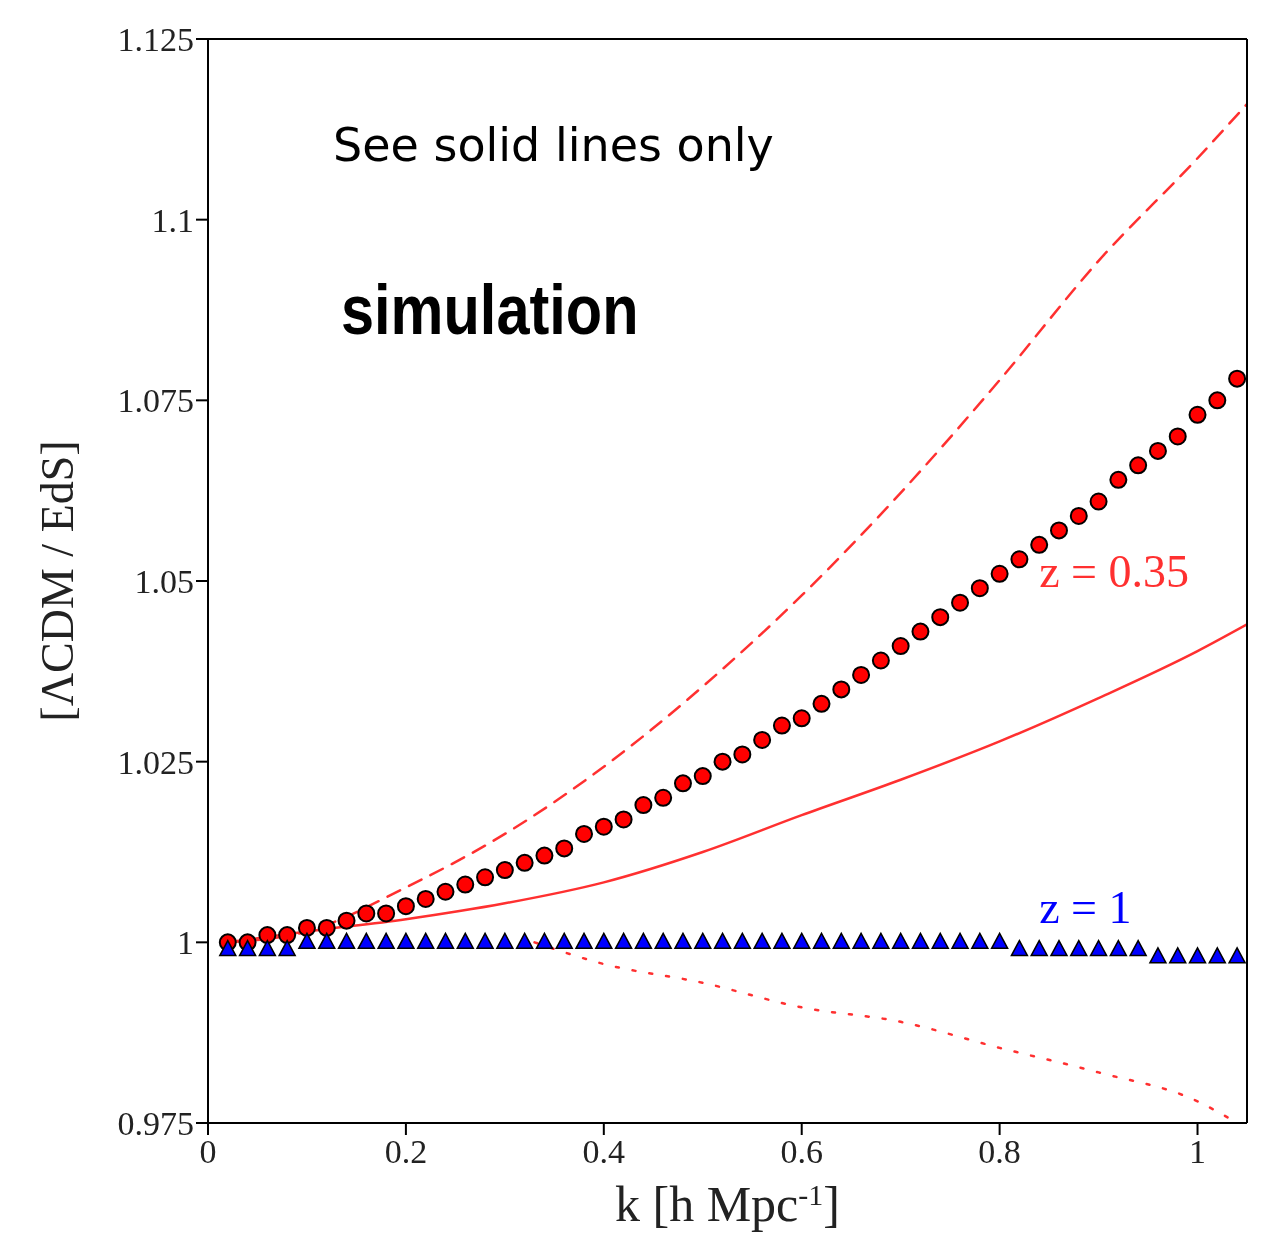 Image resolution: width=1271 pixels, height=1258 pixels. I want to click on x-tick-label: 0, so click(208, 1152).